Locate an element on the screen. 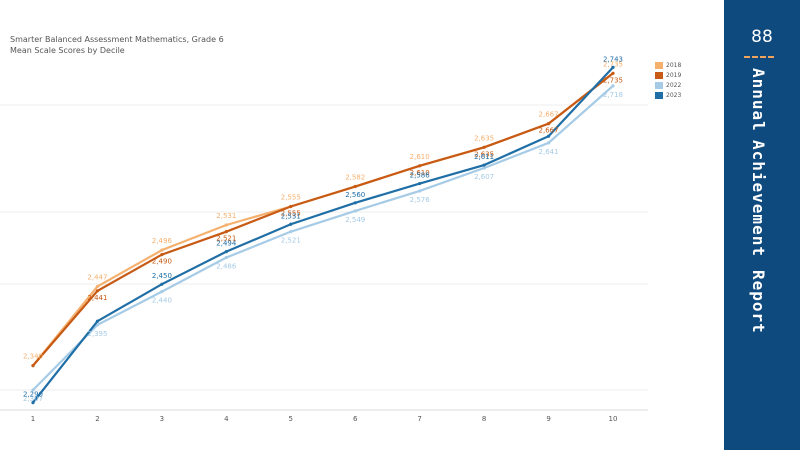 This screenshot has width=800, height=450. data-label-2022: 2,486 is located at coordinates (226, 267).